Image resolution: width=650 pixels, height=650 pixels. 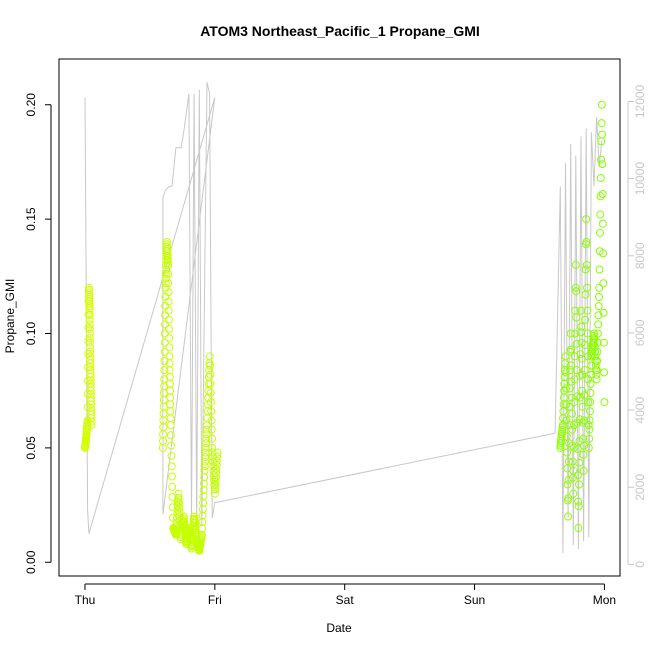 What do you see at coordinates (38, 333) in the screenshot?
I see `y-axis-left: 0.00 0.05 0.10 0.15 0.20` at bounding box center [38, 333].